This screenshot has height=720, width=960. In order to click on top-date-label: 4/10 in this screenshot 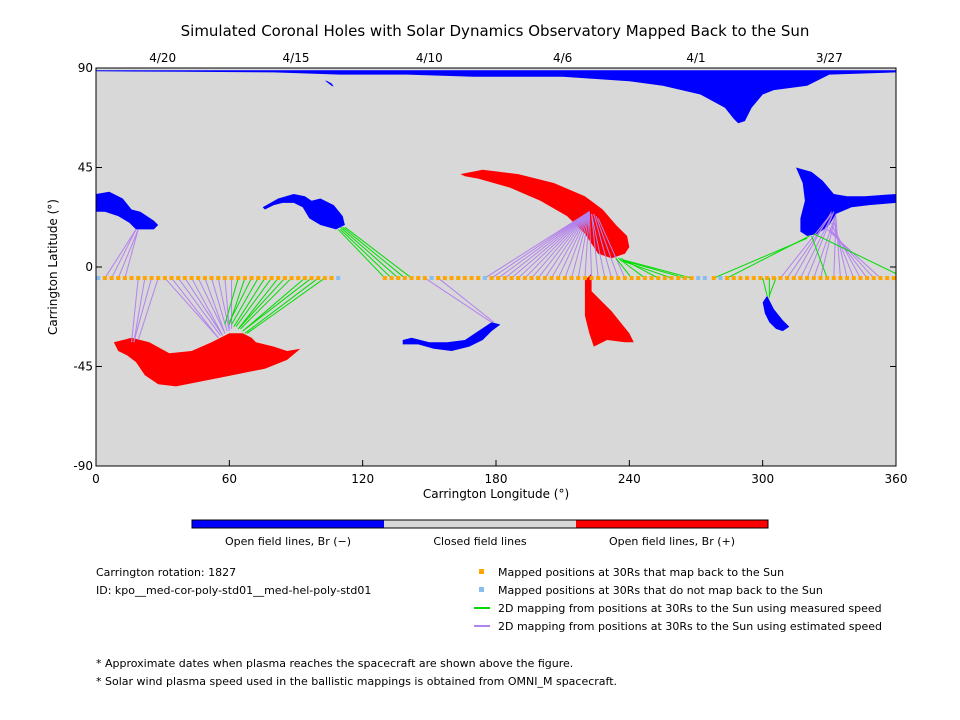, I will do `click(429, 58)`.